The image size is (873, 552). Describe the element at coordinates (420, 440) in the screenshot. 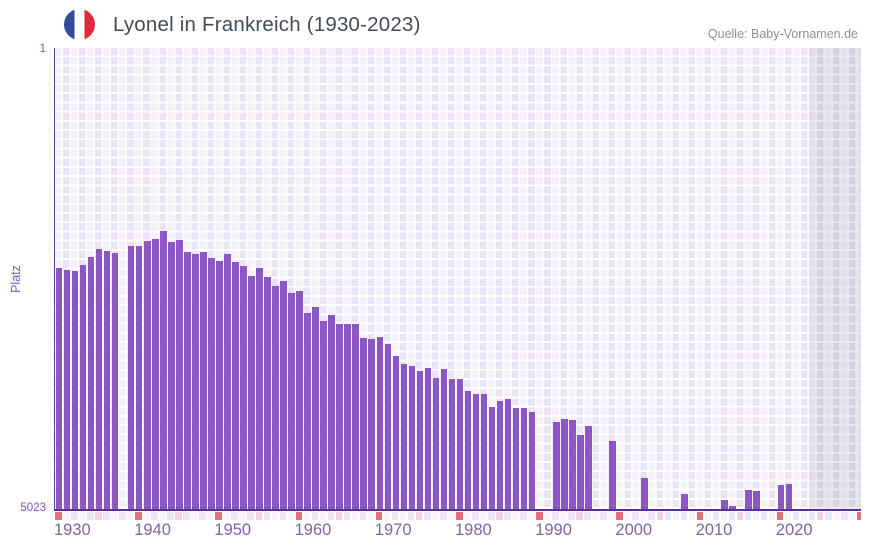

I see `bar-1975` at that location.